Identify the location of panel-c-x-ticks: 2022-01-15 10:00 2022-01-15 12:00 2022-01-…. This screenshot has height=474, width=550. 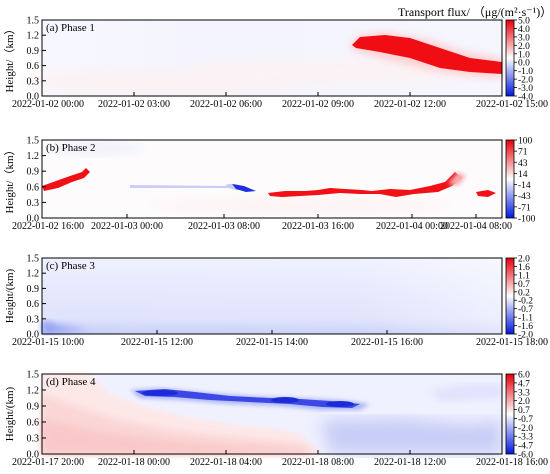
(280, 339).